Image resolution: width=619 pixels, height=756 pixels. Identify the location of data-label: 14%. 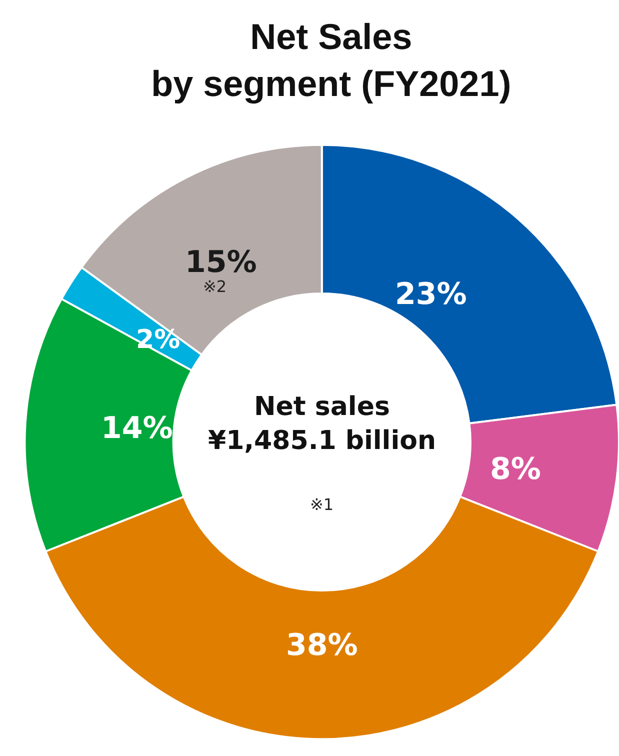
(137, 428).